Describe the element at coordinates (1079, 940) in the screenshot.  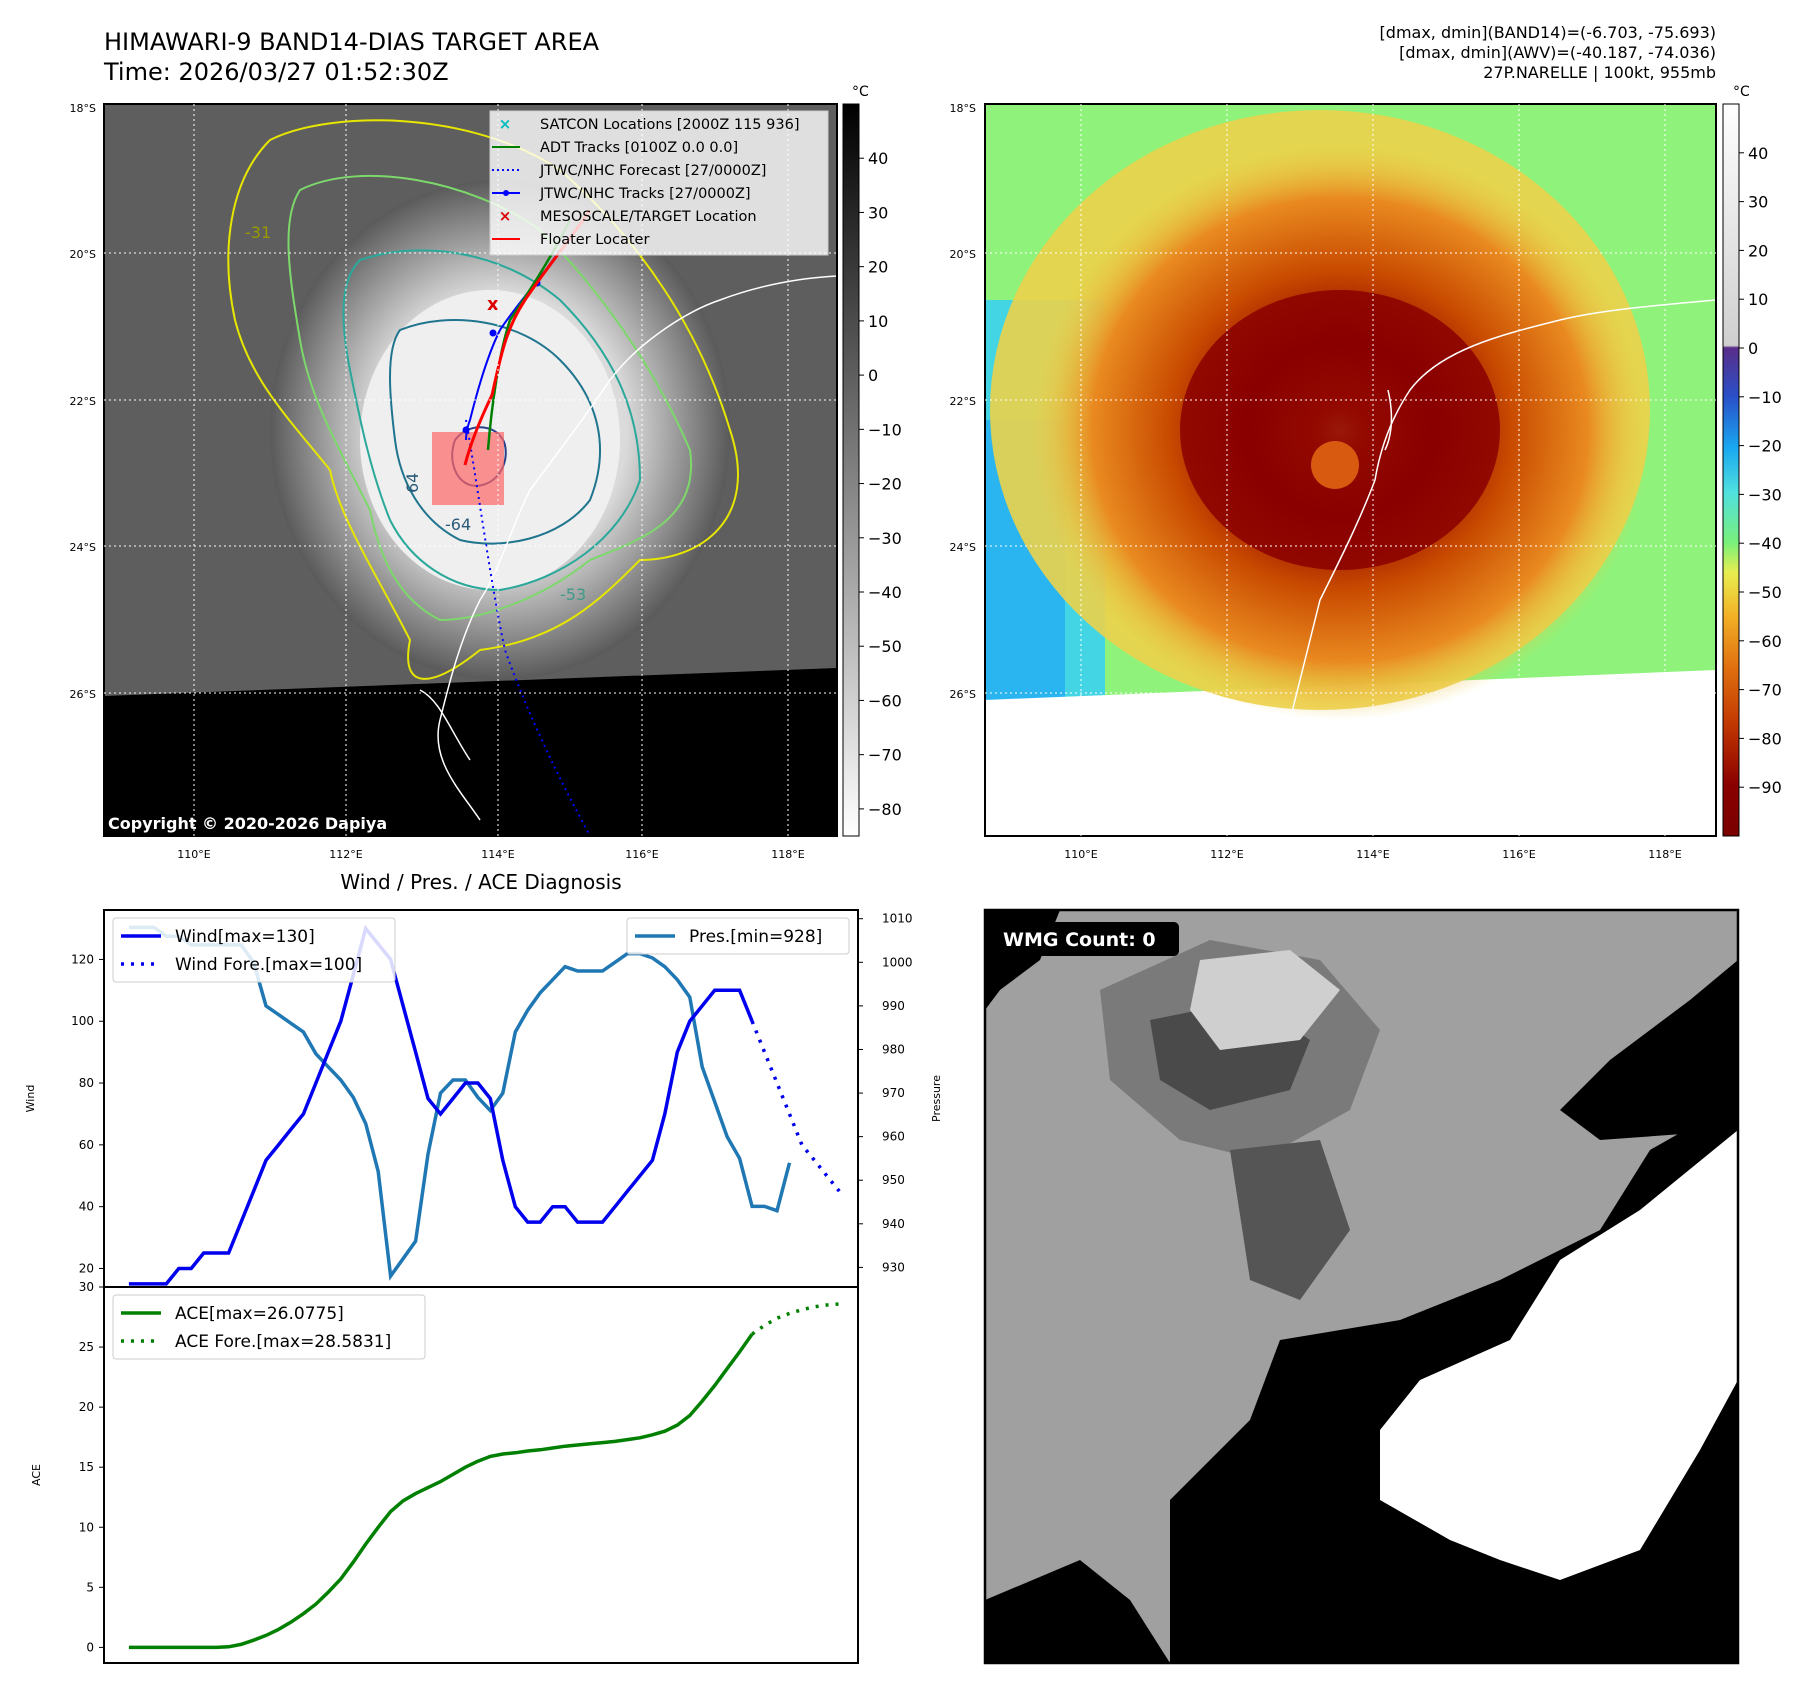
I see `wmg-count-label: WMG Count: 0` at that location.